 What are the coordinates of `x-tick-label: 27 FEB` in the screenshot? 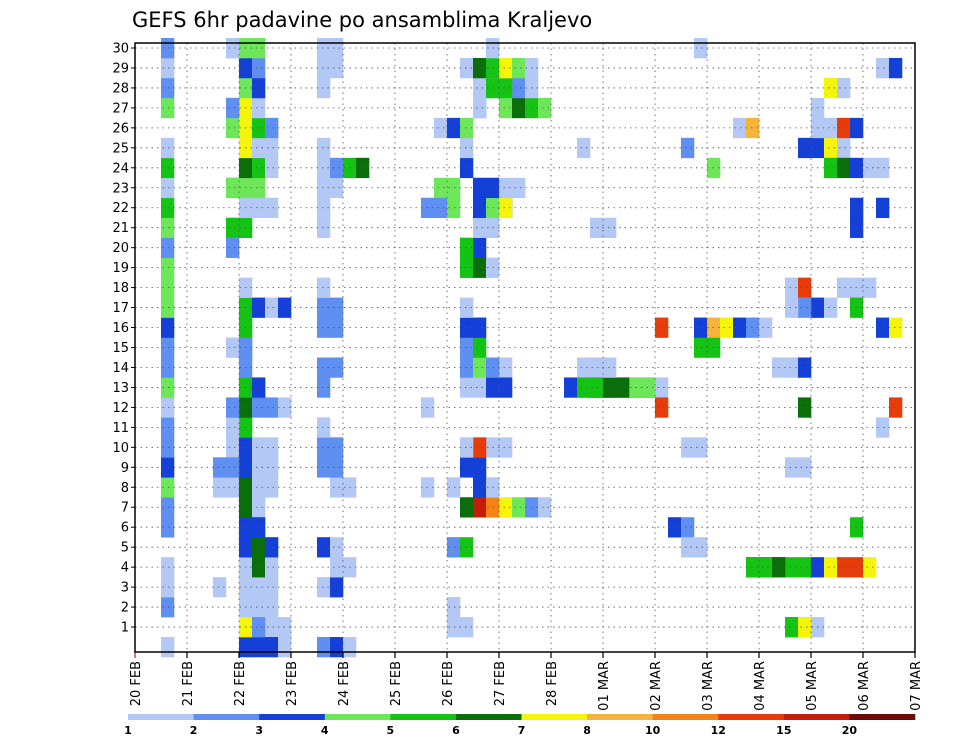 It's located at (500, 683).